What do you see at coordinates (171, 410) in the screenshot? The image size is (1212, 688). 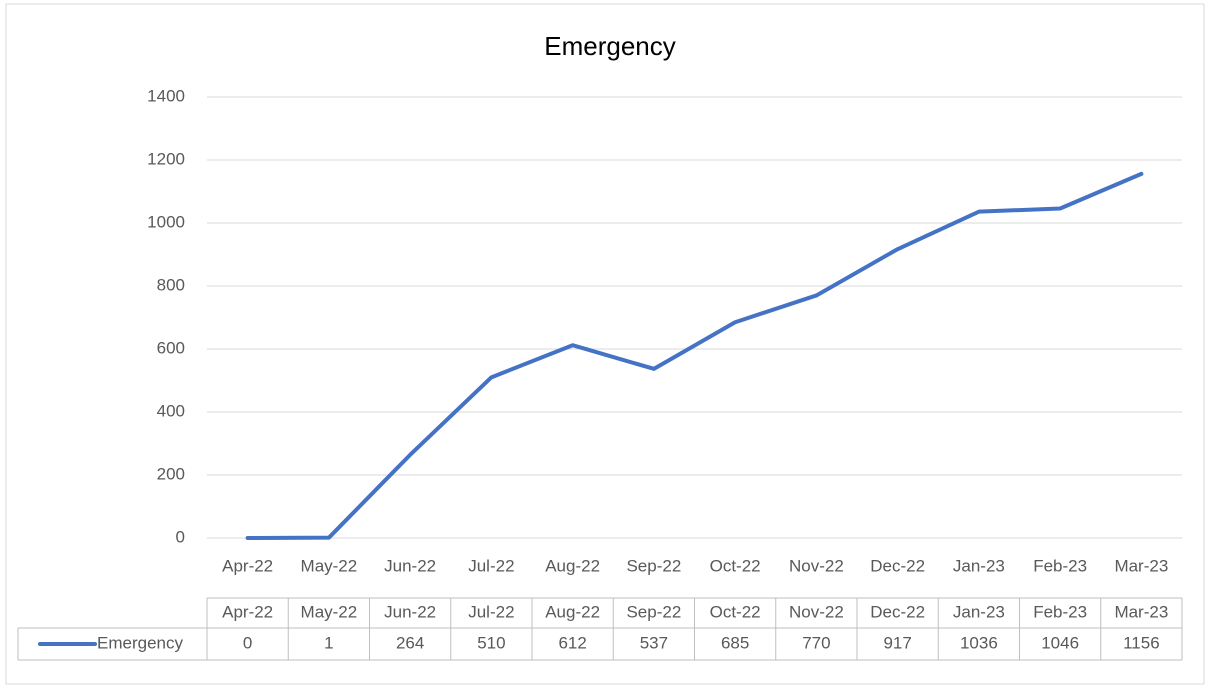 I see `y-tick-label: 400` at bounding box center [171, 410].